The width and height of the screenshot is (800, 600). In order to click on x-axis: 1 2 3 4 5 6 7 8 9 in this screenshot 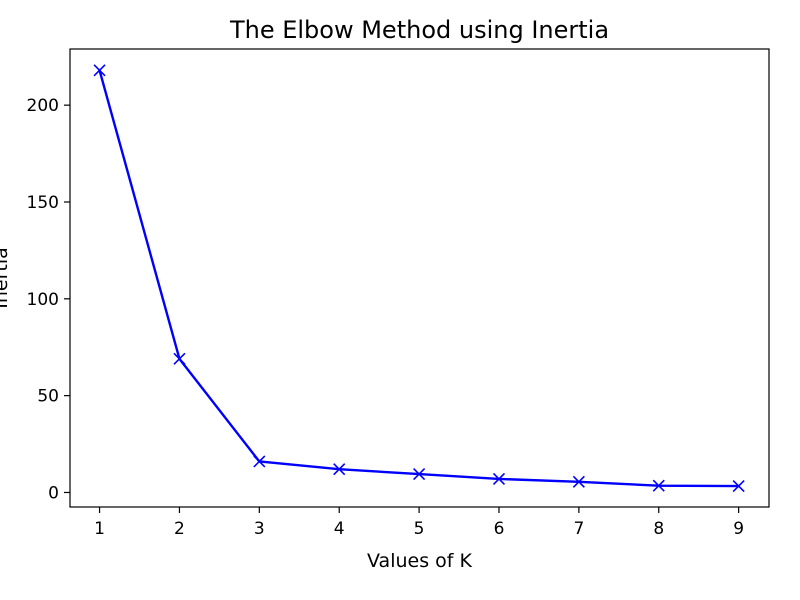, I will do `click(419, 523)`.